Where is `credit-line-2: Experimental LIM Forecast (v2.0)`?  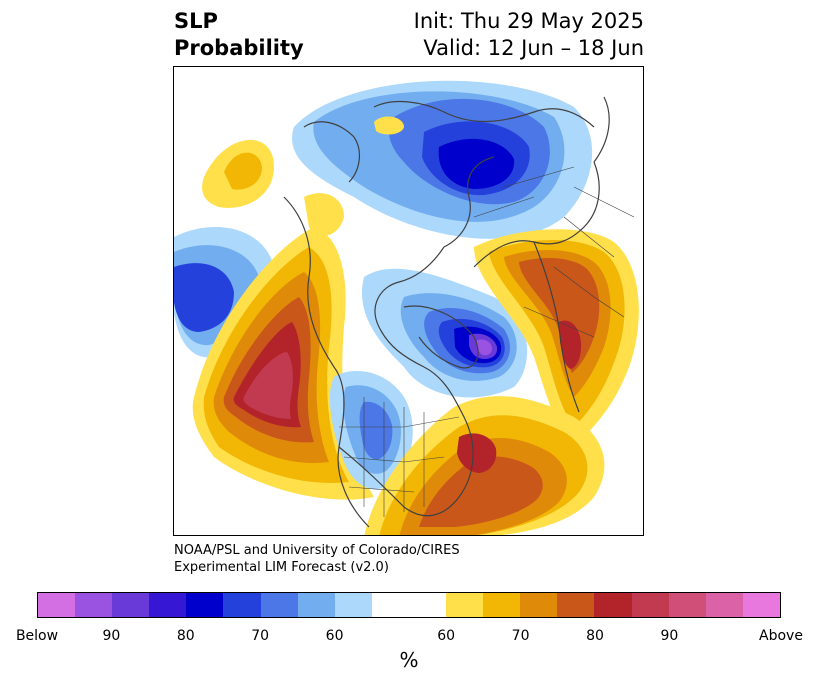
credit-line-2: Experimental LIM Forecast (v2.0) is located at coordinates (281, 567).